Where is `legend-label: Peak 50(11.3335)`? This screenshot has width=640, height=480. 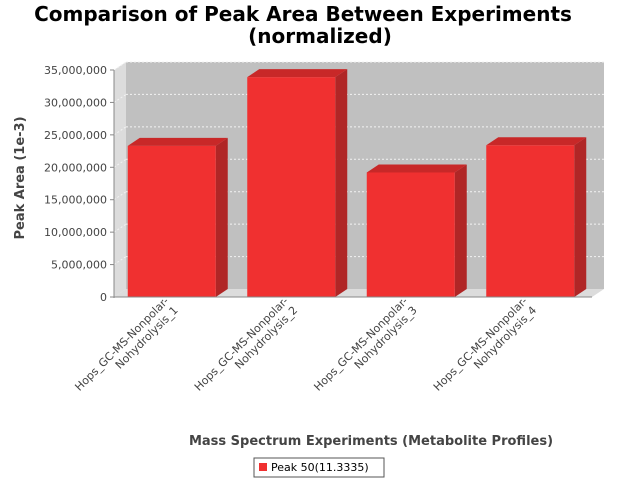
legend-label: Peak 50(11.3335) is located at coordinates (320, 467).